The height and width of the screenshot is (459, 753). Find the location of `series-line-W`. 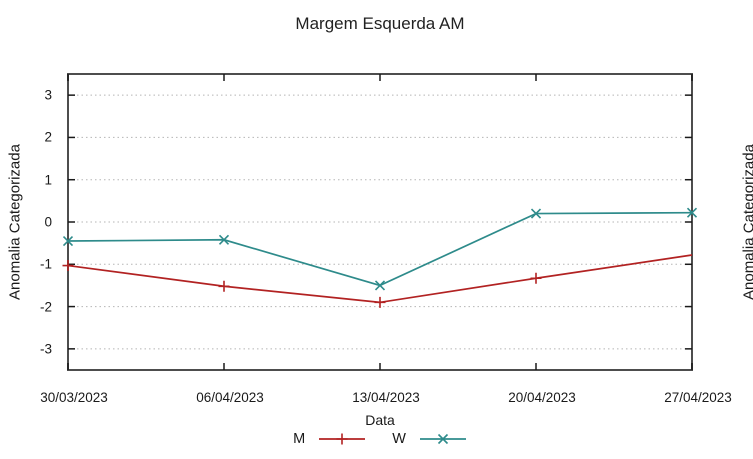

series-line-W is located at coordinates (380, 249).